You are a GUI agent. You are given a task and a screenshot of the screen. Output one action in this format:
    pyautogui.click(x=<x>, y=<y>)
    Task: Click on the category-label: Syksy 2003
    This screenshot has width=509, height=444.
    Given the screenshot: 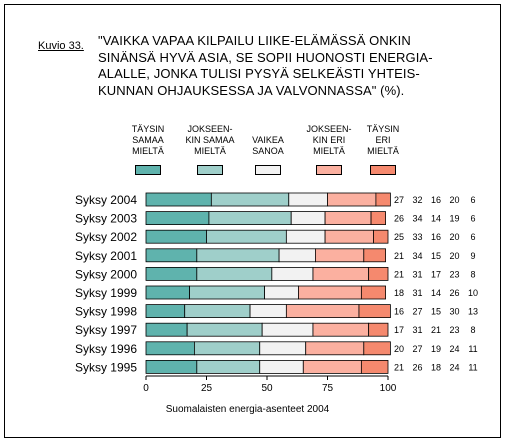 What is the action you would take?
    pyautogui.click(x=106, y=219)
    